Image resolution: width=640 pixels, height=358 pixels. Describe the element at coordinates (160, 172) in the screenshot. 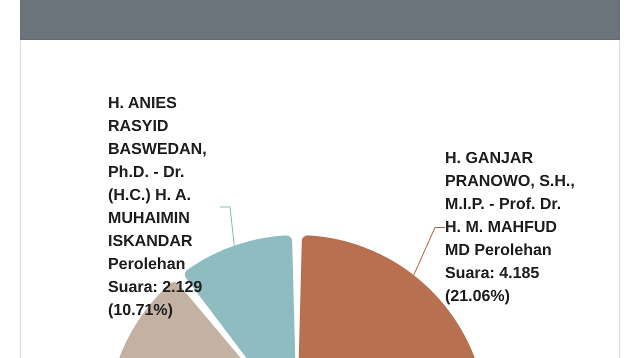

I see `slice-label: H. ANIES RASYID BASWEDAN, Ph.D. - Dr. (H.C.) H. A. MUHAIMIN ISKANDAR` at that location.